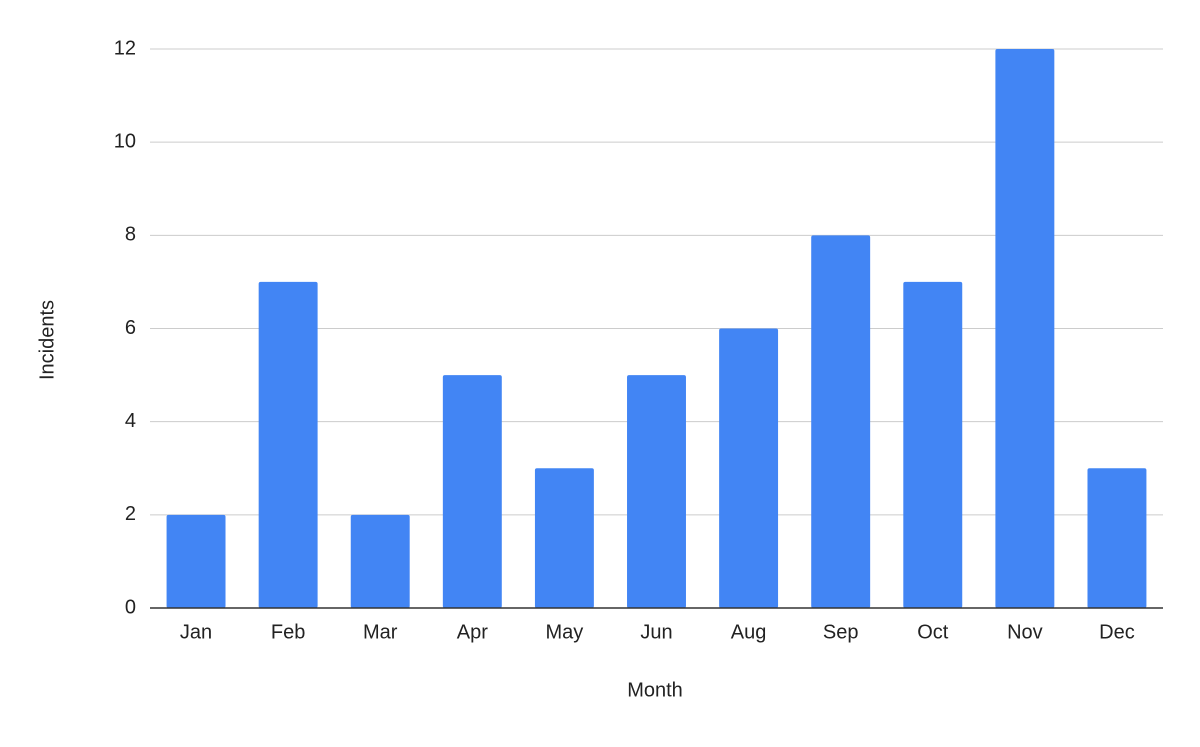 The width and height of the screenshot is (1200, 747). I want to click on x-tick-label: Apr, so click(472, 632).